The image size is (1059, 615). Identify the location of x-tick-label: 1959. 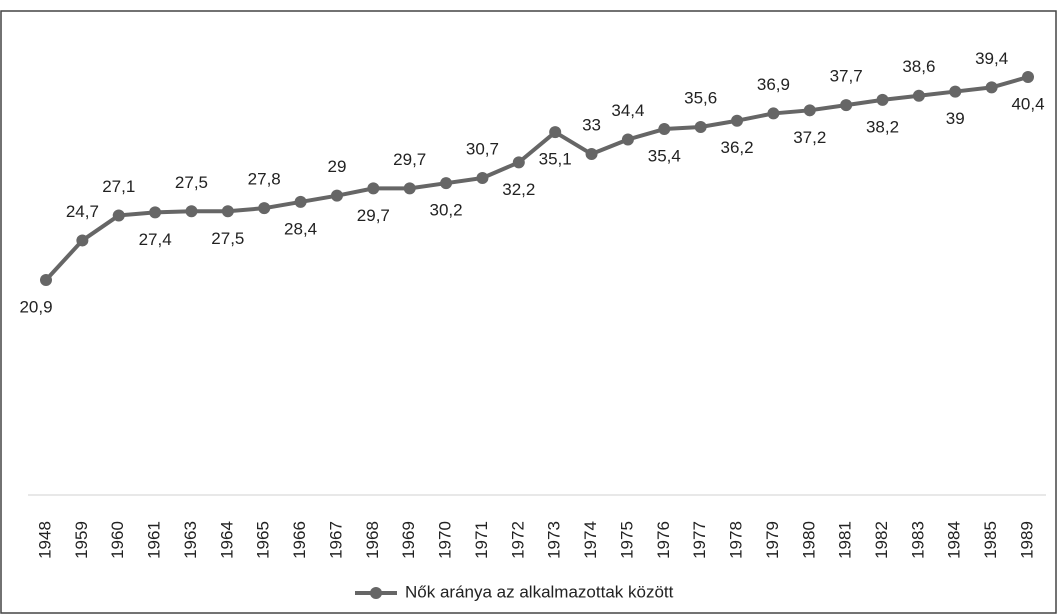
(81, 540).